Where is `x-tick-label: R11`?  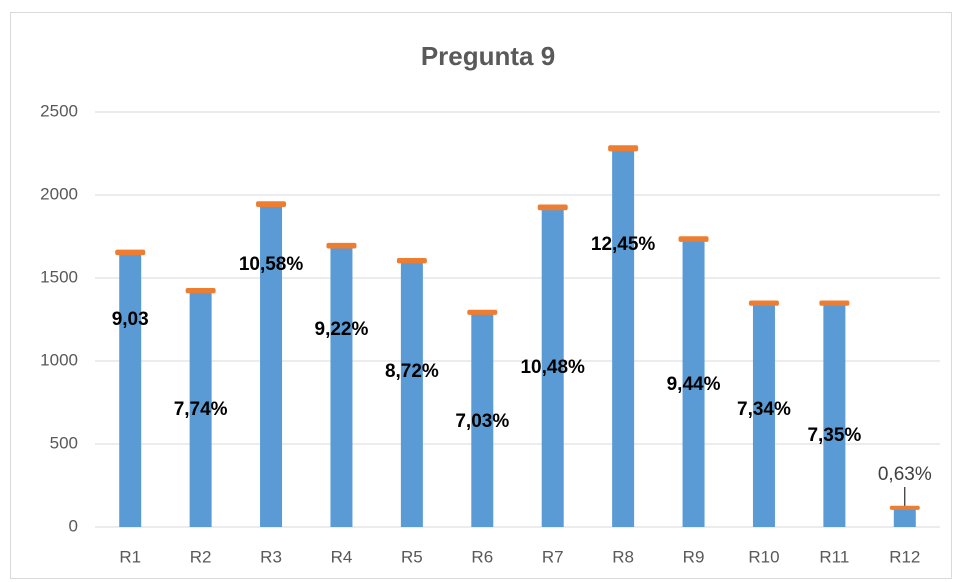
x-tick-label: R11 is located at coordinates (834, 556).